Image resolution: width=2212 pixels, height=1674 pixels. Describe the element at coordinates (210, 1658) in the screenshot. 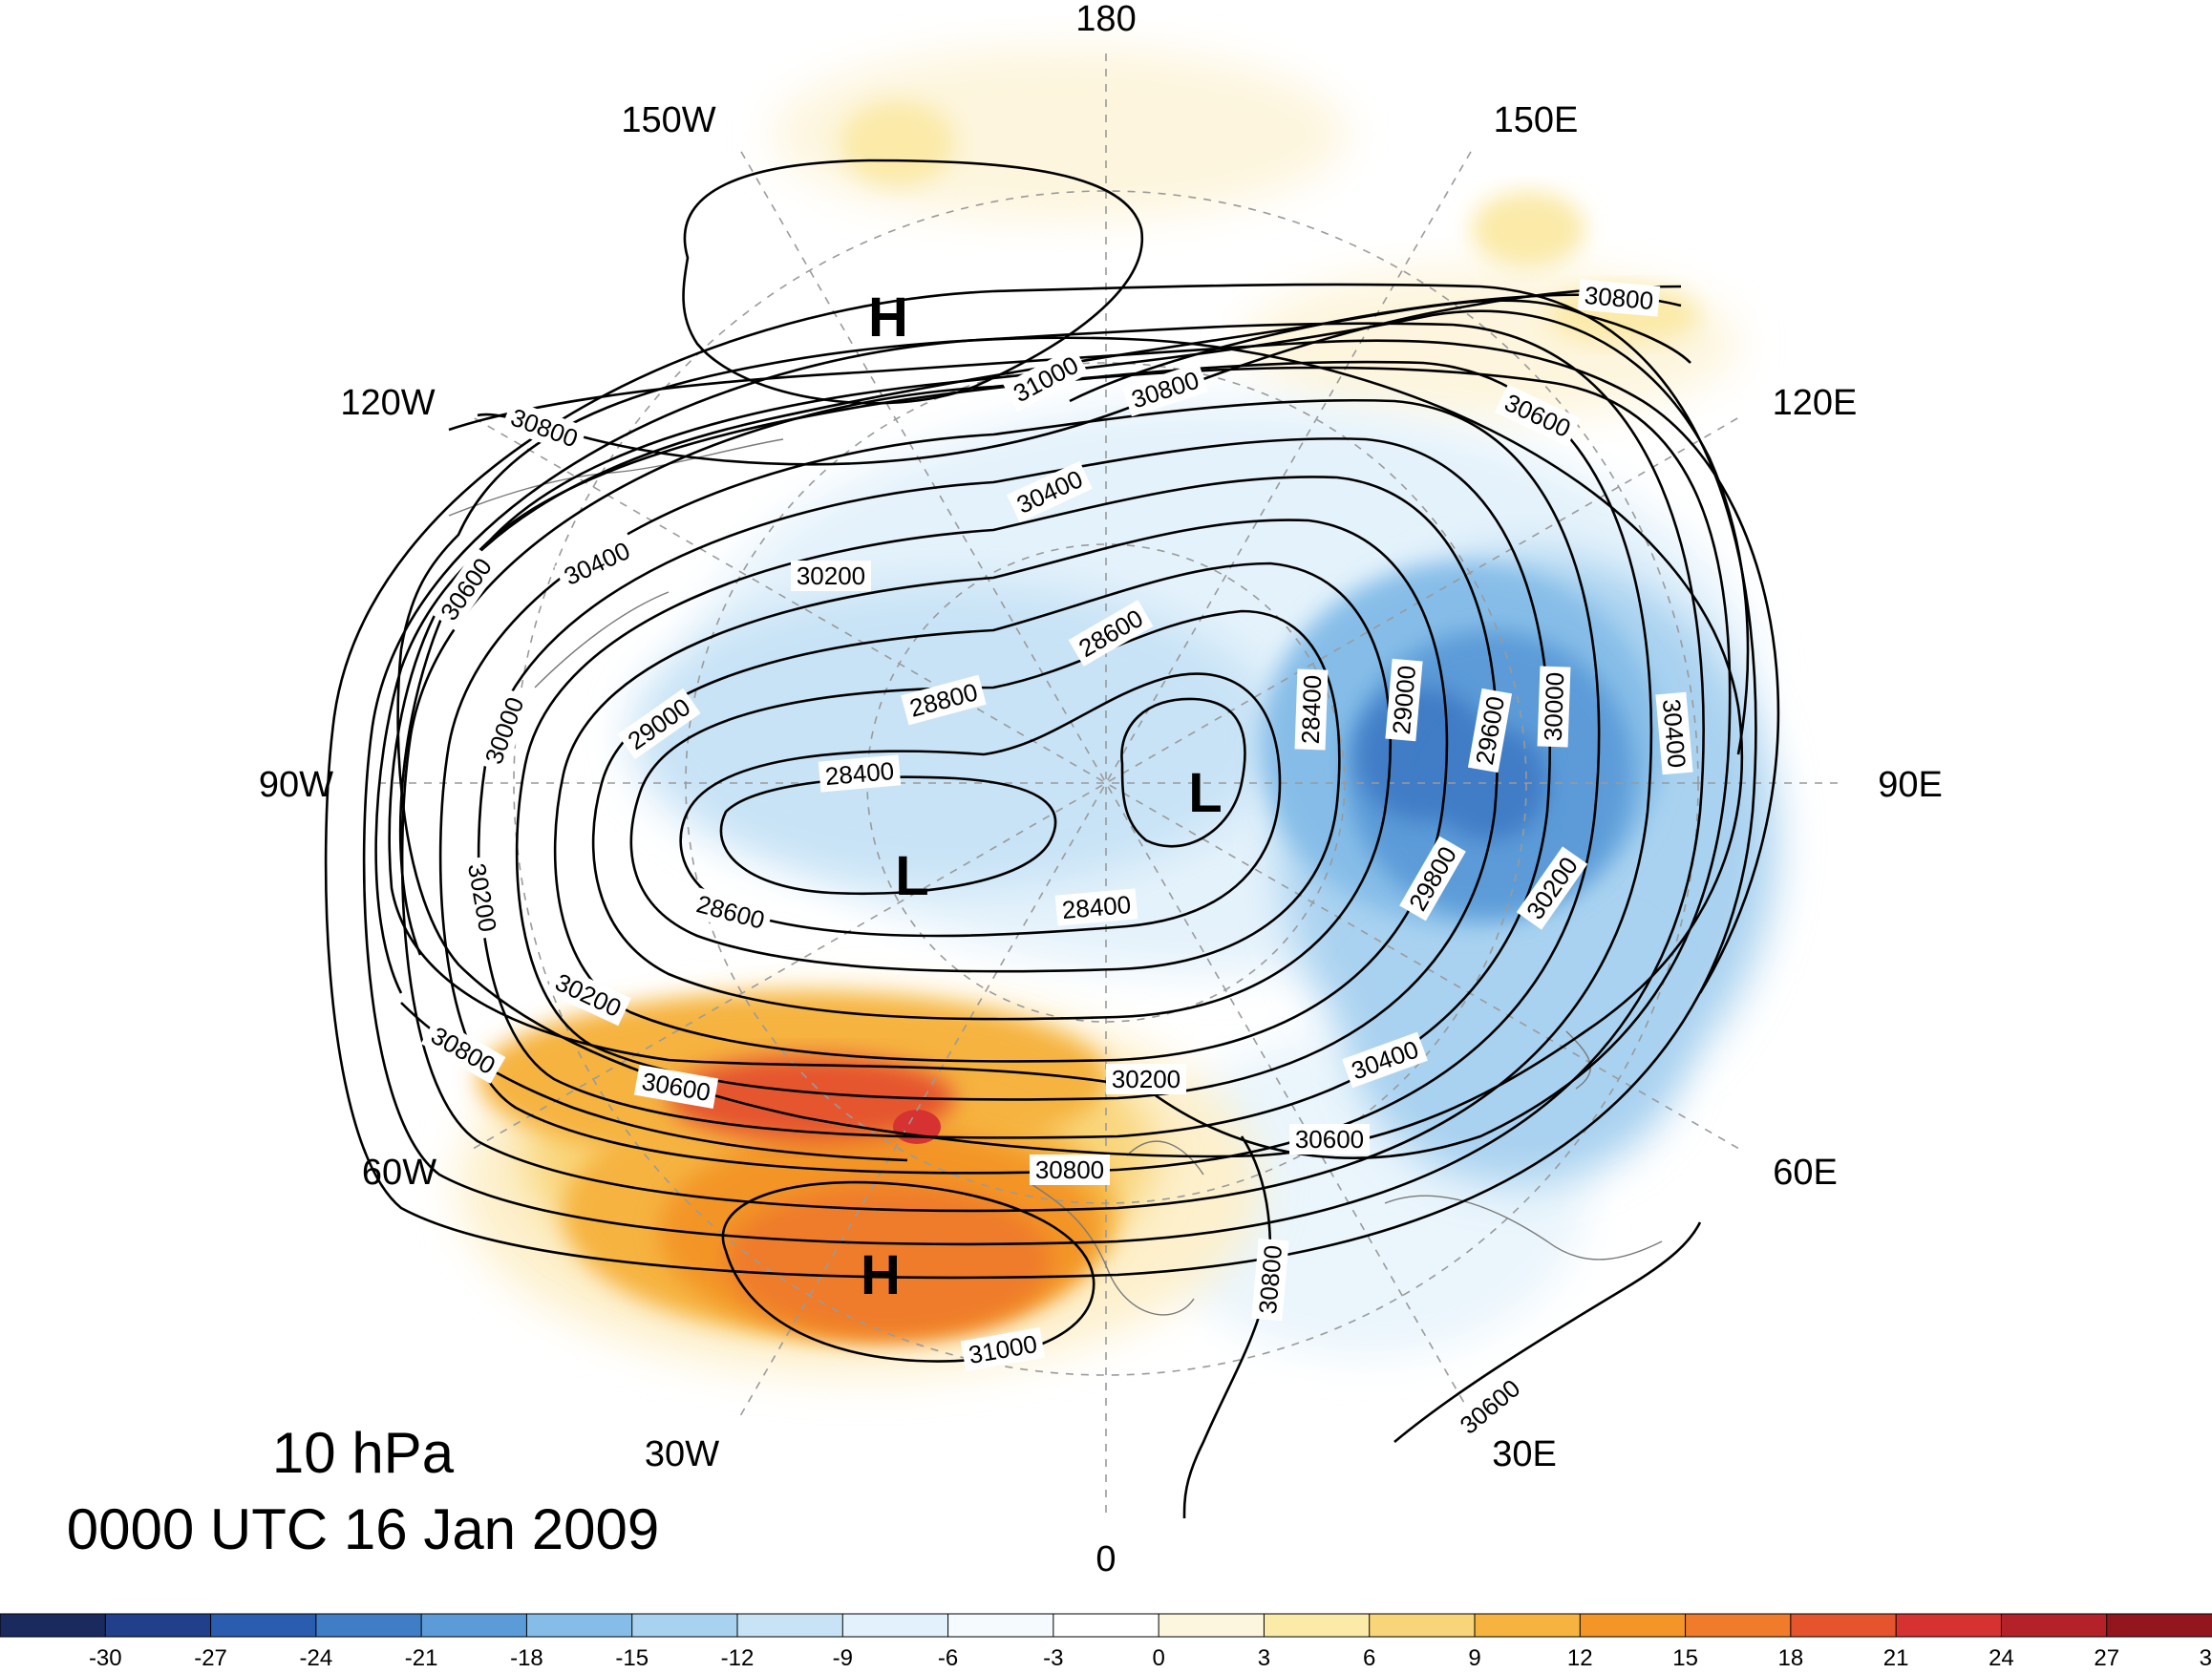

I see `colorbar-tick-label: -27` at that location.